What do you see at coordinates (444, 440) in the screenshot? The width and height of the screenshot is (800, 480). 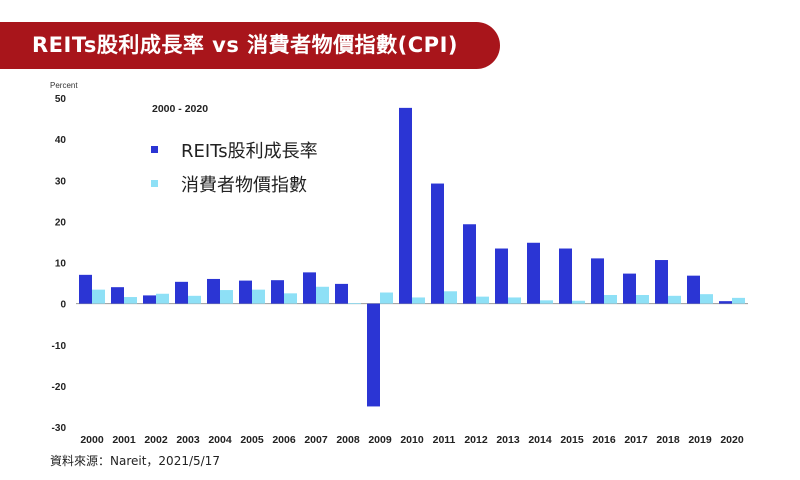 I see `x-tick-label: 2011` at bounding box center [444, 440].